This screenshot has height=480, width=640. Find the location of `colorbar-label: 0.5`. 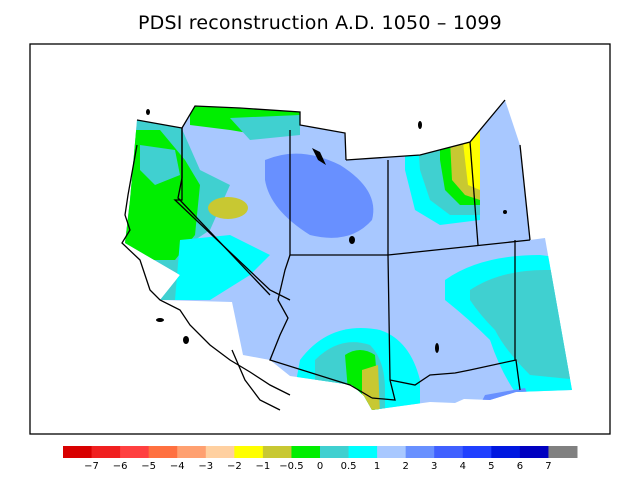

colorbar-label: 0.5 is located at coordinates (349, 466).